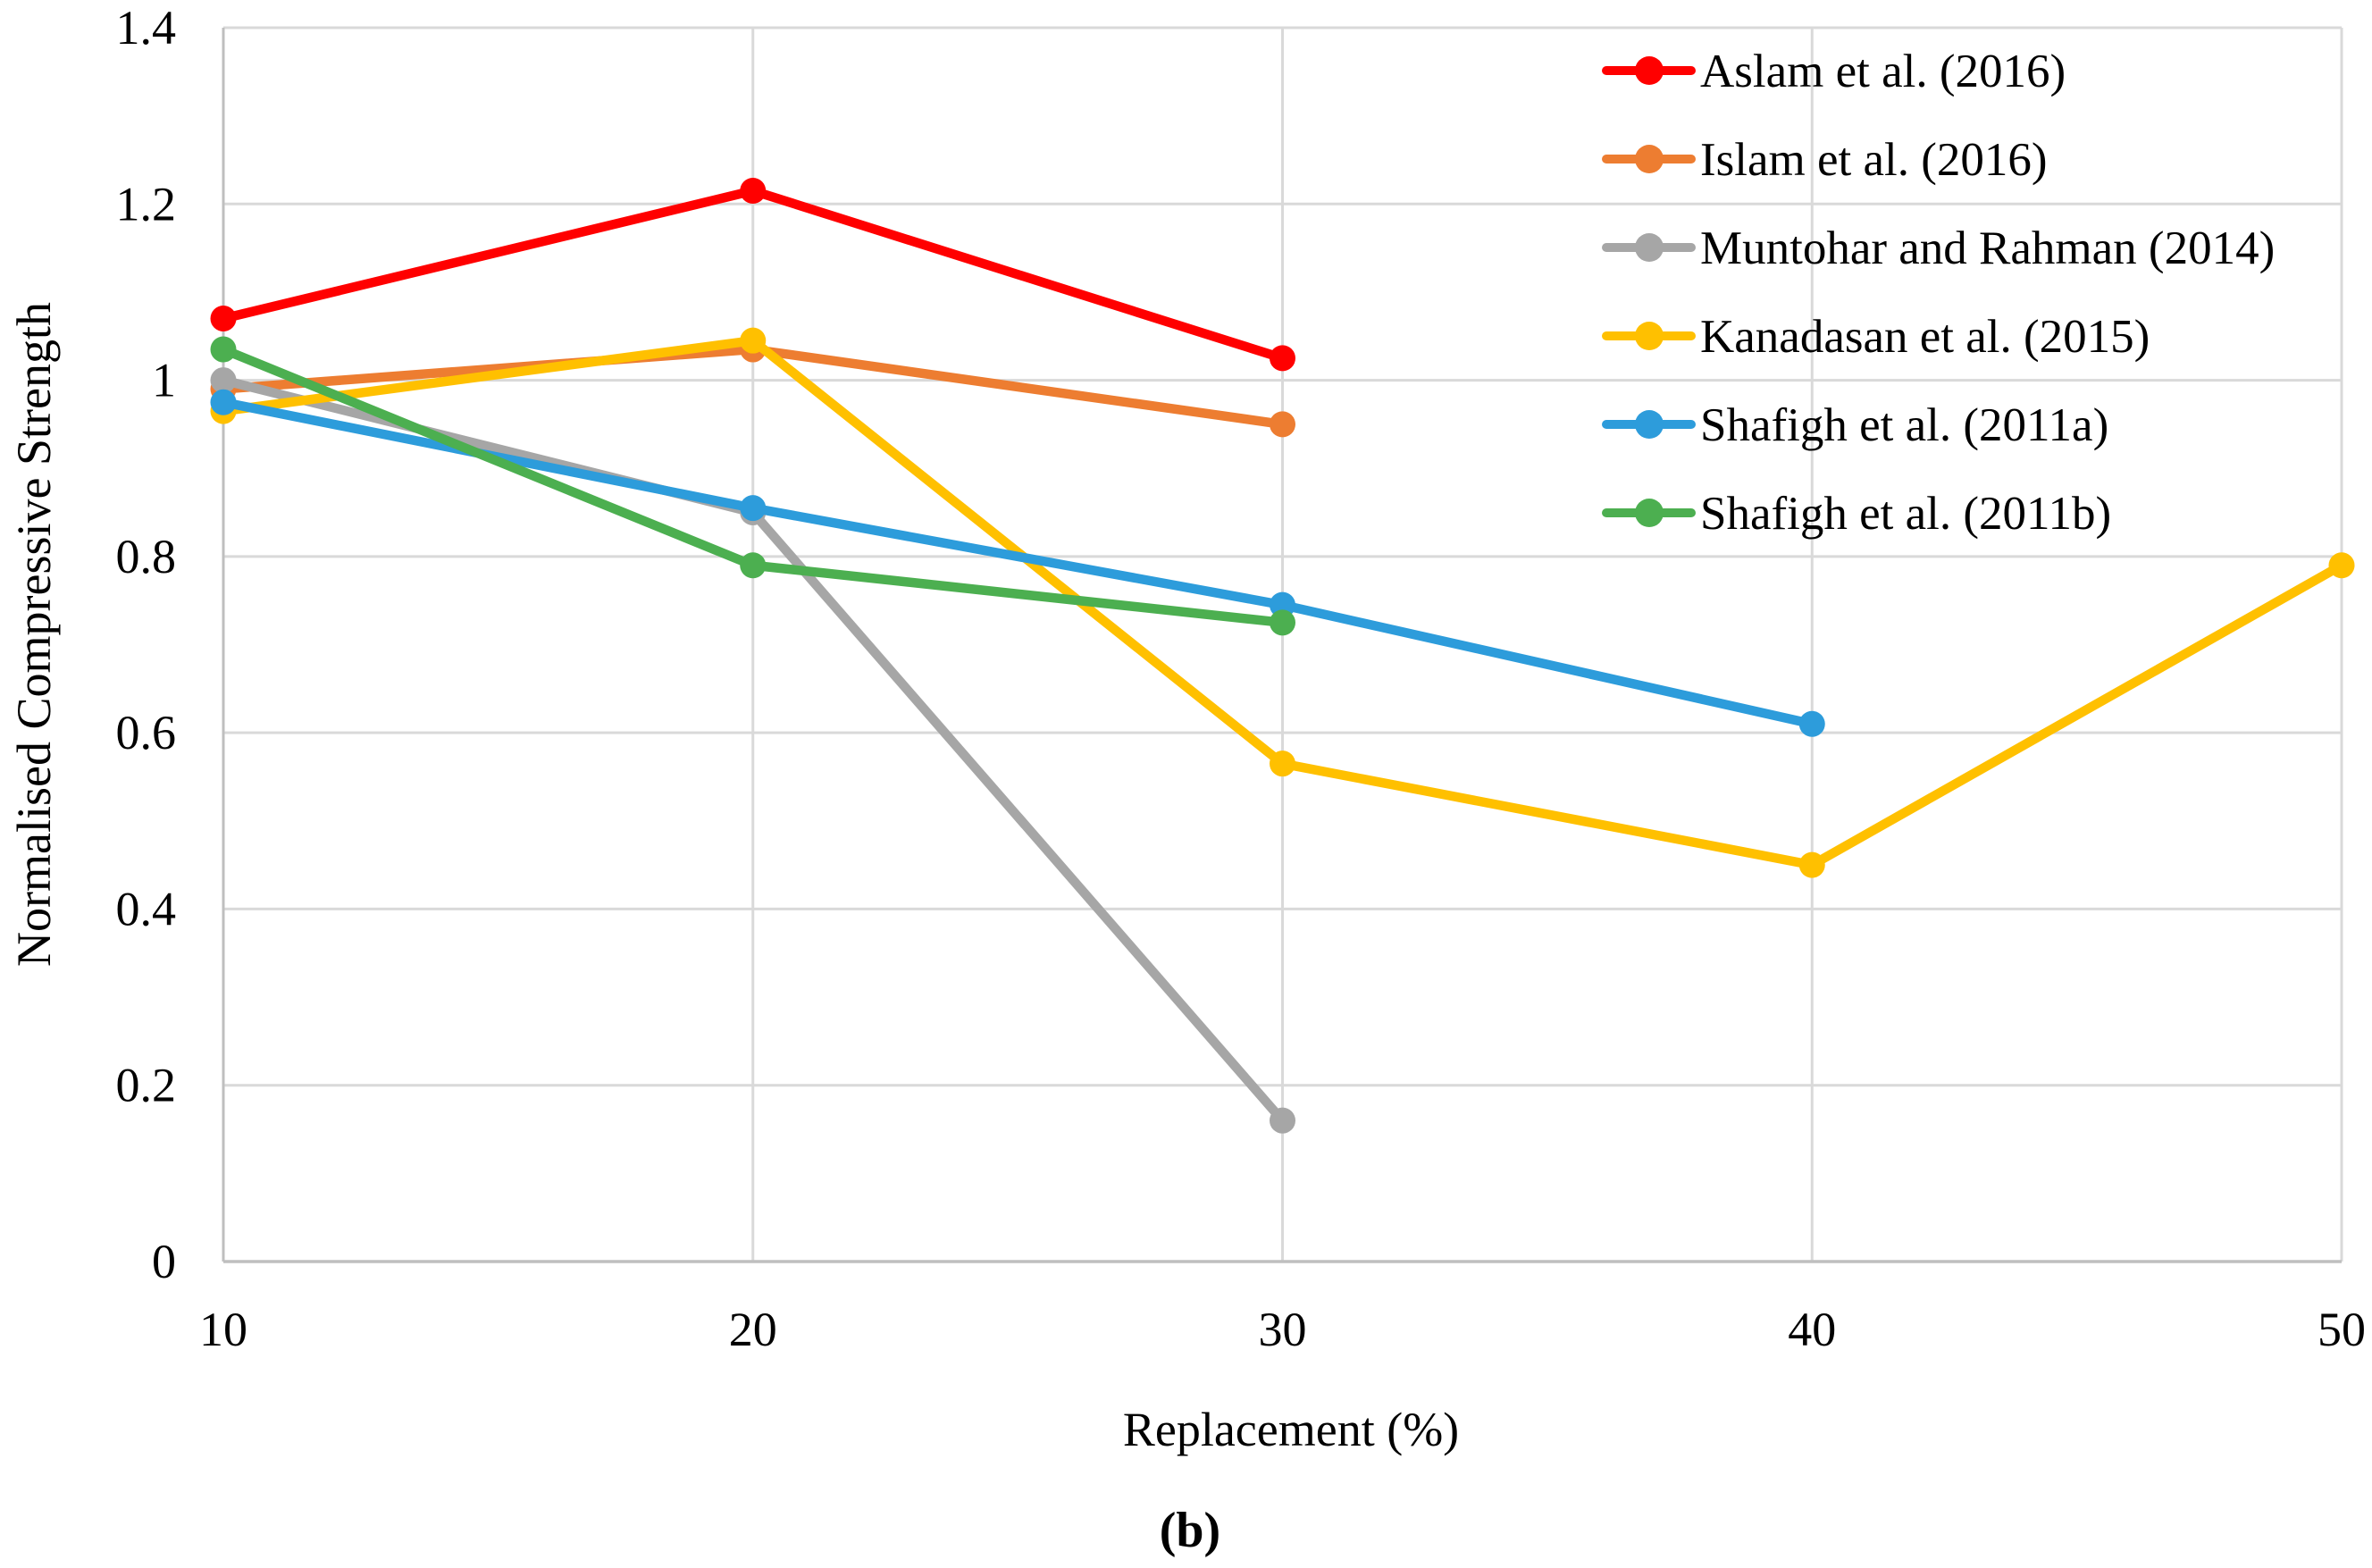  I want to click on legend-item: Aslam et al. (2016), so click(1834, 71).